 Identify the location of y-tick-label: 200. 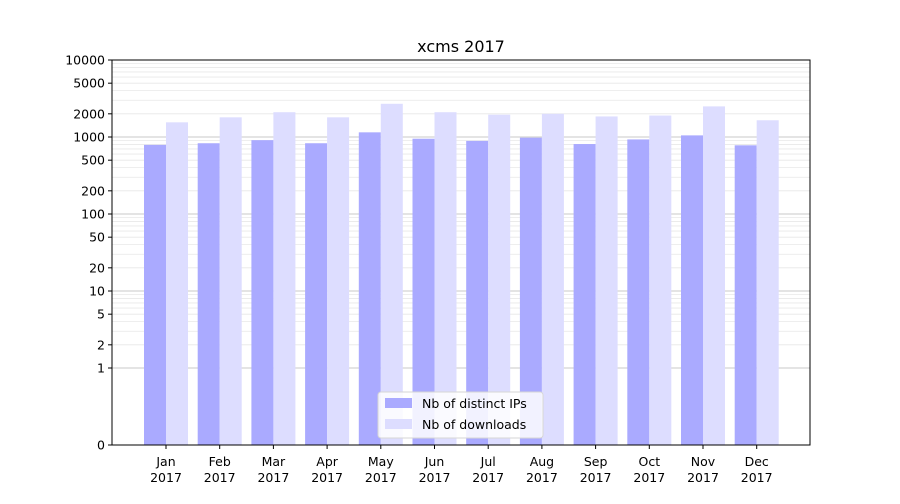
(93, 190).